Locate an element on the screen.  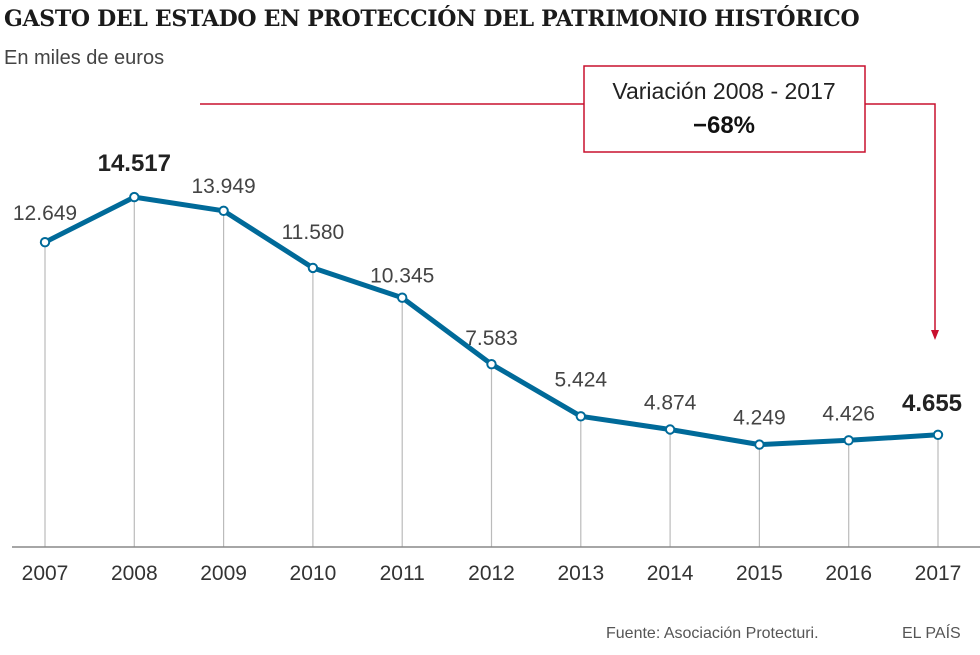
x-tick-2016: 2016 is located at coordinates (848, 573).